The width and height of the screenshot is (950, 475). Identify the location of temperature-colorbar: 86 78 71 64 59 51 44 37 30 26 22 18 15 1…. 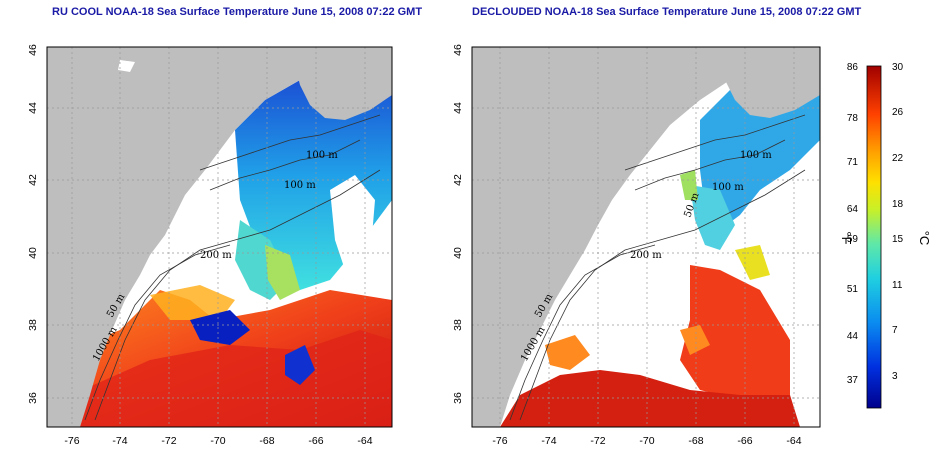
(885, 235).